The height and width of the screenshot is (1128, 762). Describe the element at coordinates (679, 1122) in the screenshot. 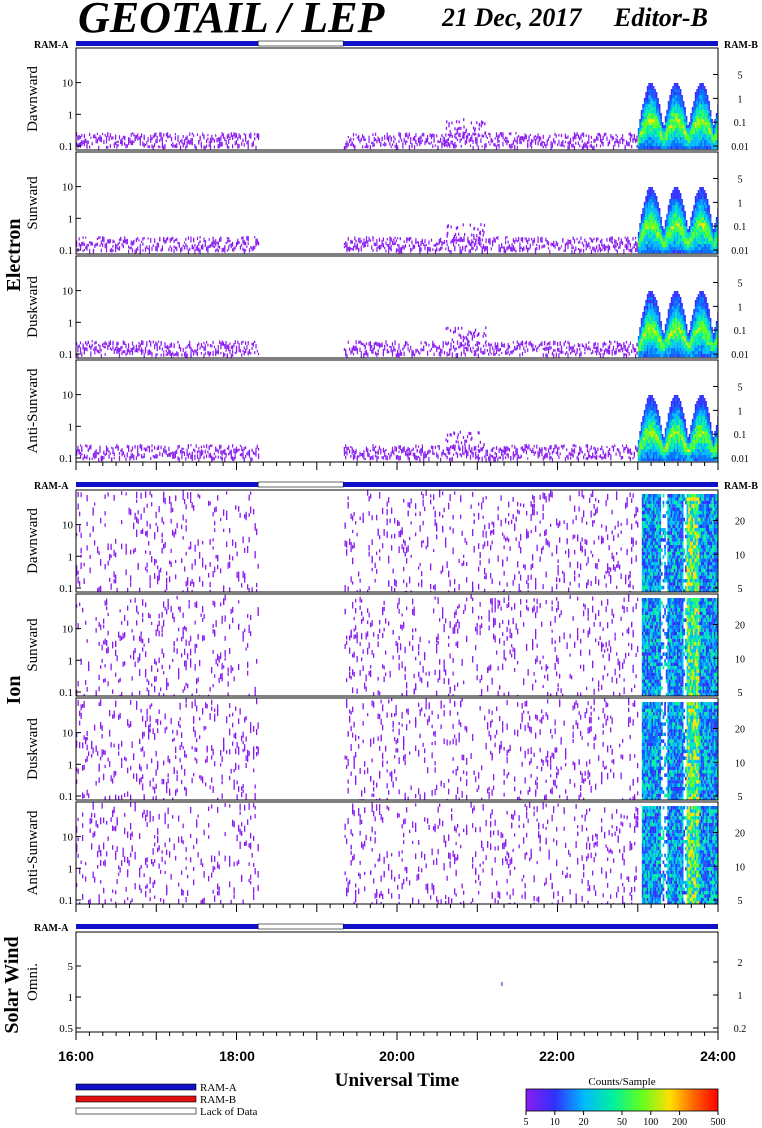

I see `colorbar-tick-label: 200` at that location.